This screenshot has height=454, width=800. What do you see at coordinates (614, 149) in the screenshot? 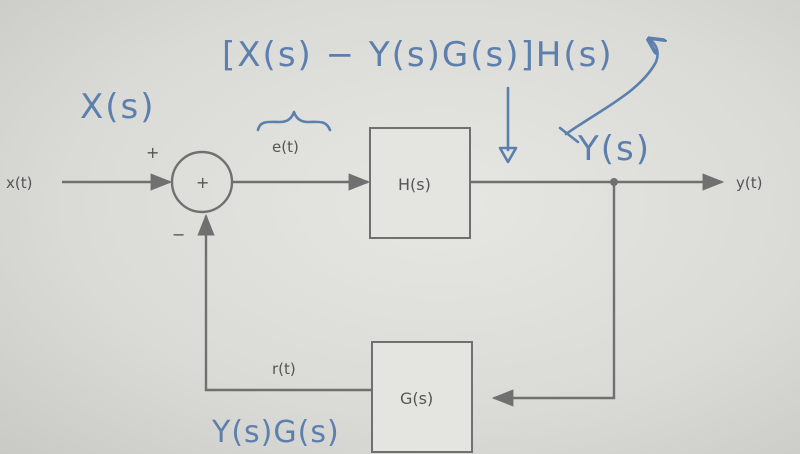
I see `output-transform-annotation: Y(s)` at bounding box center [614, 149].